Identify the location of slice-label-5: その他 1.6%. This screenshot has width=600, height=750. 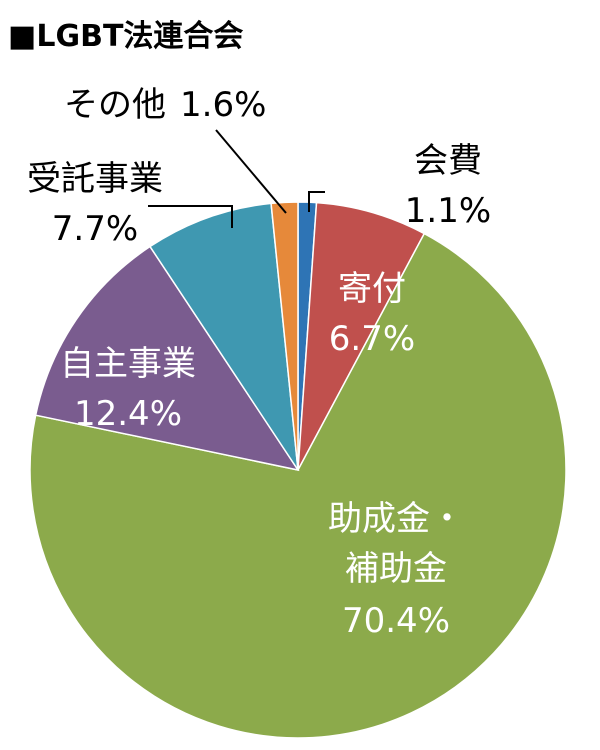
(165, 105).